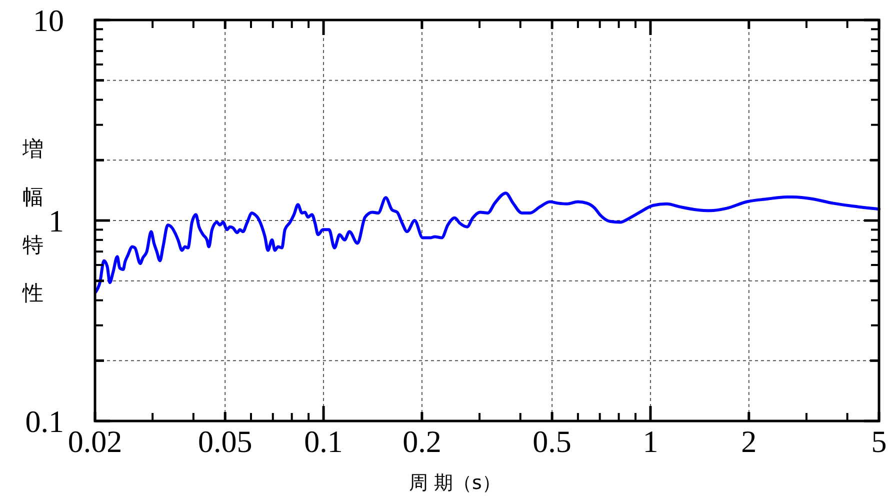 This screenshot has width=895, height=496. Describe the element at coordinates (422, 441) in the screenshot. I see `x-tick-label: 0.2` at that location.